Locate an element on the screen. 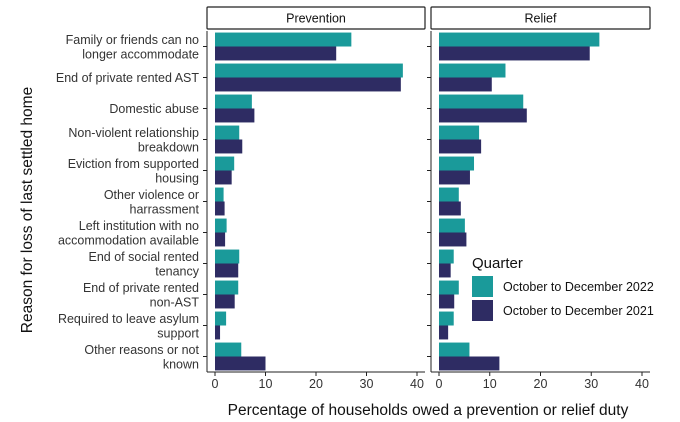 The height and width of the screenshot is (422, 680). category-label-8-line-1: End of social rented is located at coordinates (144, 257).